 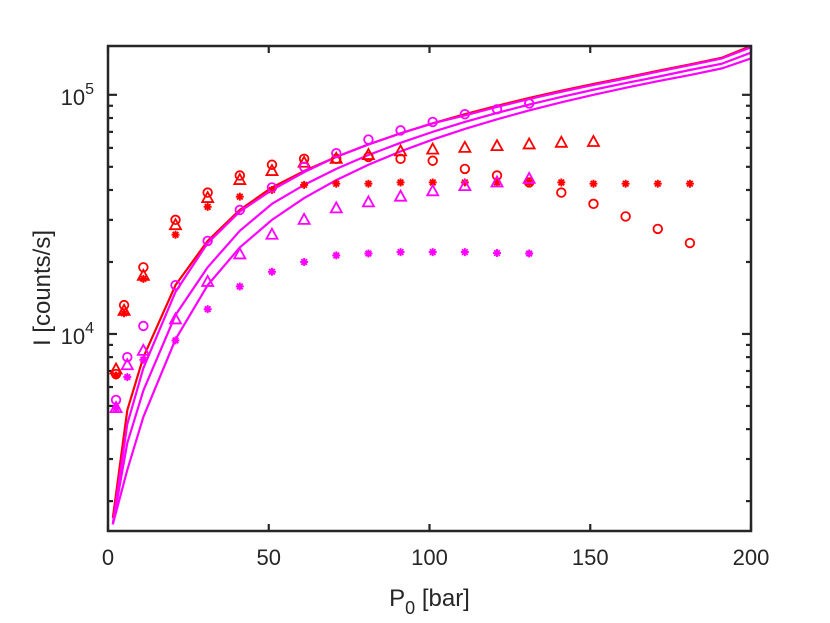 I want to click on x-axis-label-unit: [bar], so click(x=442, y=598).